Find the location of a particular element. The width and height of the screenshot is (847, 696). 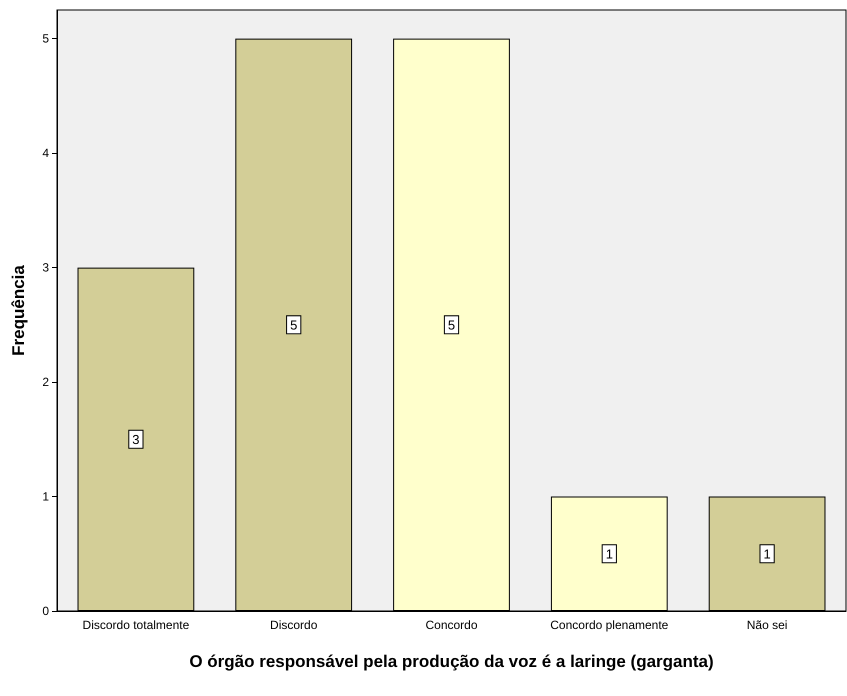

y-tick-label: 5 is located at coordinates (46, 39).